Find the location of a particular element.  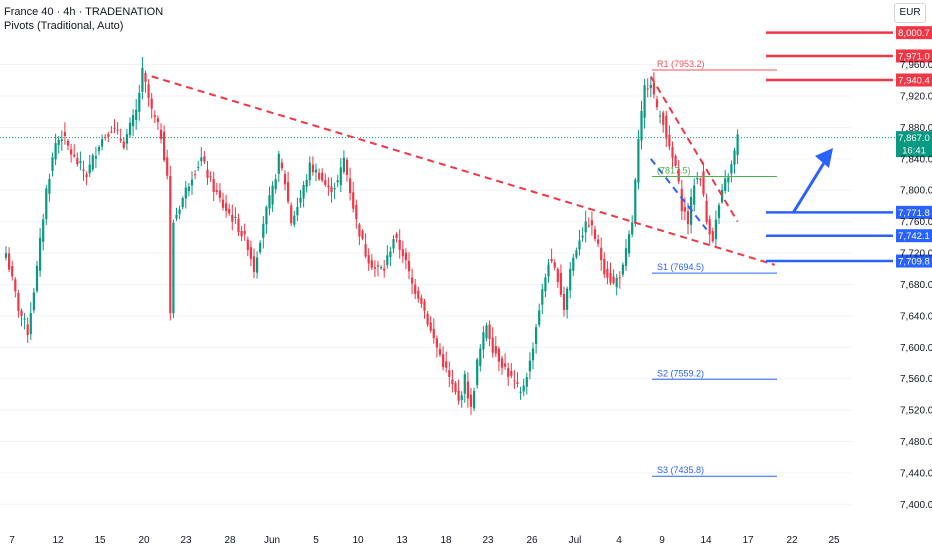

price-label-text: 8,000.7 is located at coordinates (914, 33).